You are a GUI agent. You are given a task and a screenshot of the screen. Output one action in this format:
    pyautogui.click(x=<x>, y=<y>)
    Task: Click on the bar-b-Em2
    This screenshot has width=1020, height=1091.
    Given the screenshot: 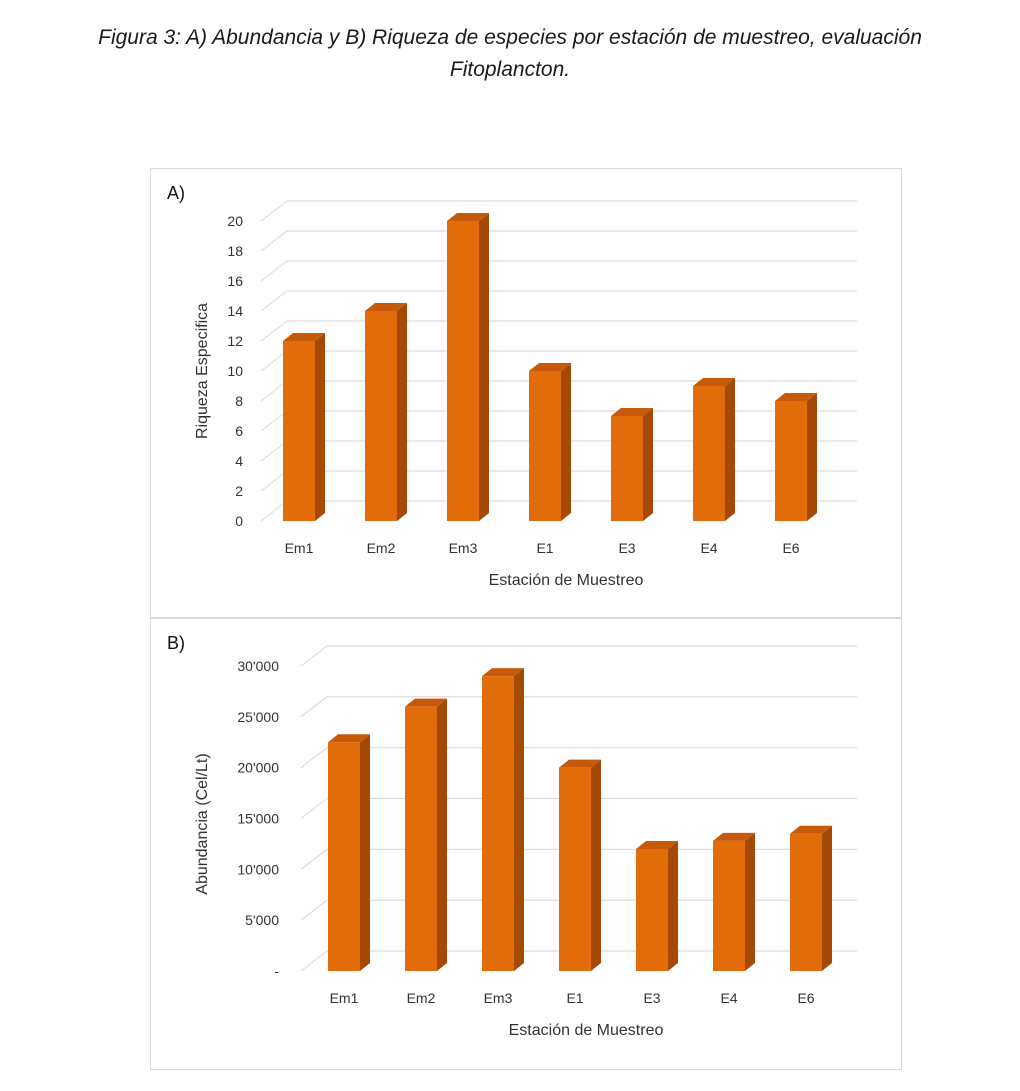 What is the action you would take?
    pyautogui.click(x=426, y=834)
    